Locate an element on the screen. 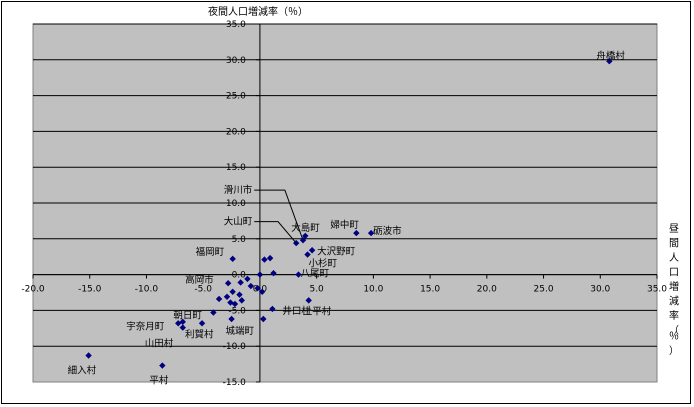  x-axis-title-char: 昼 is located at coordinates (674, 229).